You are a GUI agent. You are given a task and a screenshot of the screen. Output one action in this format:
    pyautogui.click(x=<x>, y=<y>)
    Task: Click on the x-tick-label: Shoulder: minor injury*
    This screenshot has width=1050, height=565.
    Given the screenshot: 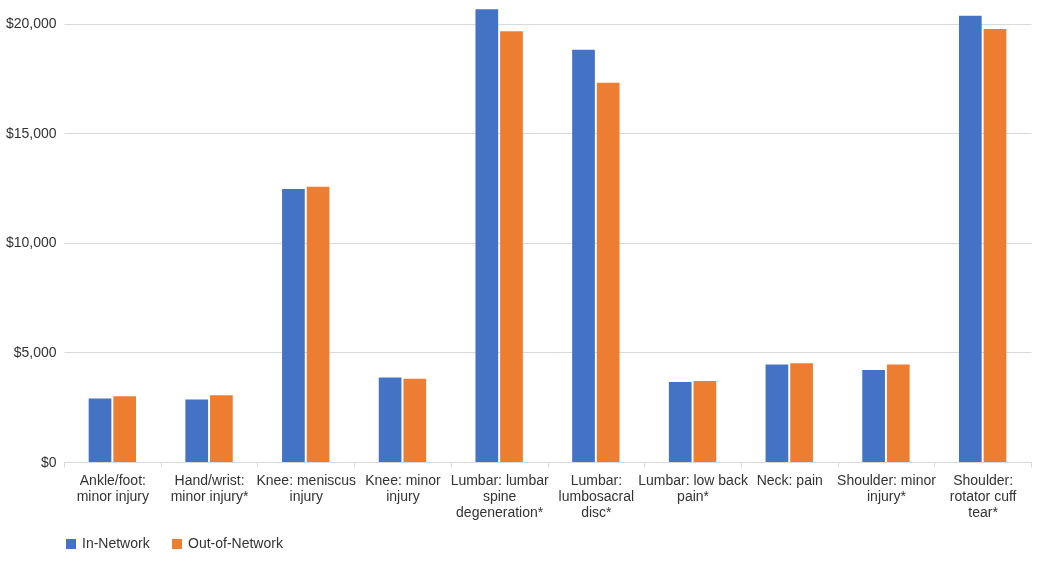 What is the action you would take?
    pyautogui.click(x=887, y=487)
    